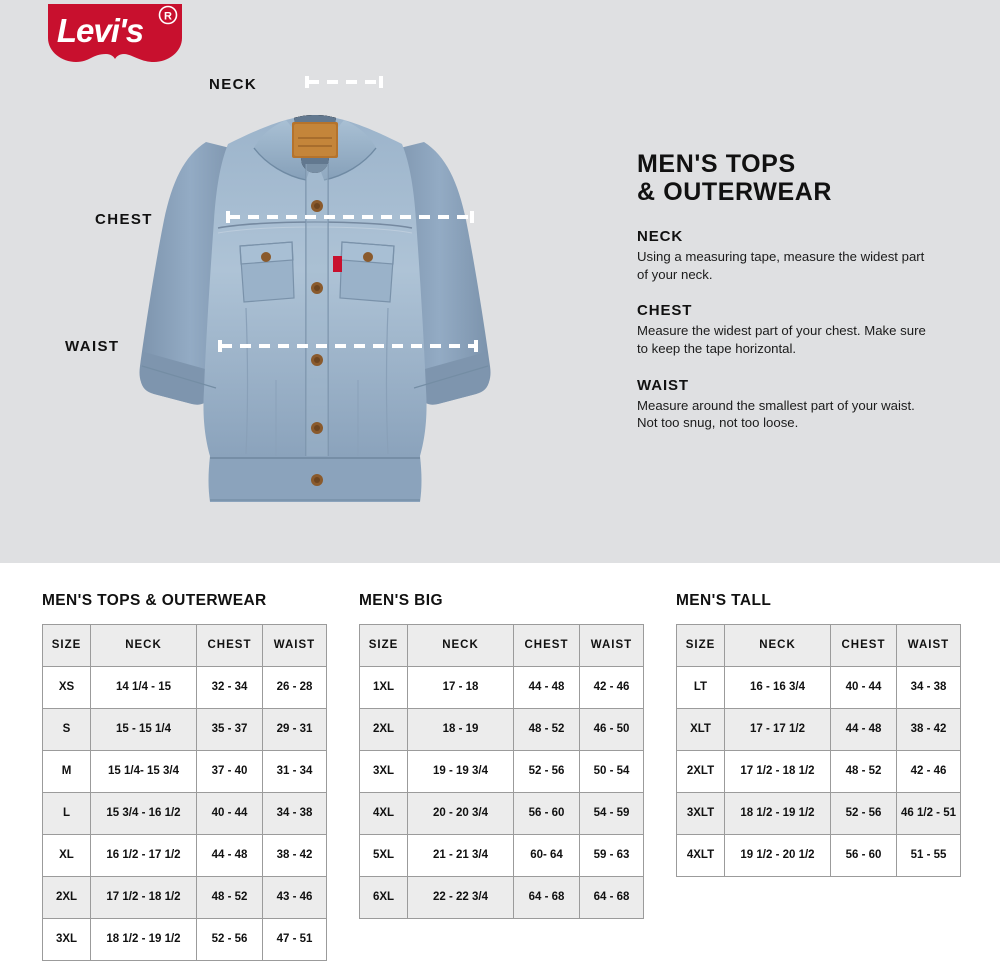 The height and width of the screenshot is (961, 1000). Describe the element at coordinates (700, 855) in the screenshot. I see `cell-size: 4XLT` at that location.